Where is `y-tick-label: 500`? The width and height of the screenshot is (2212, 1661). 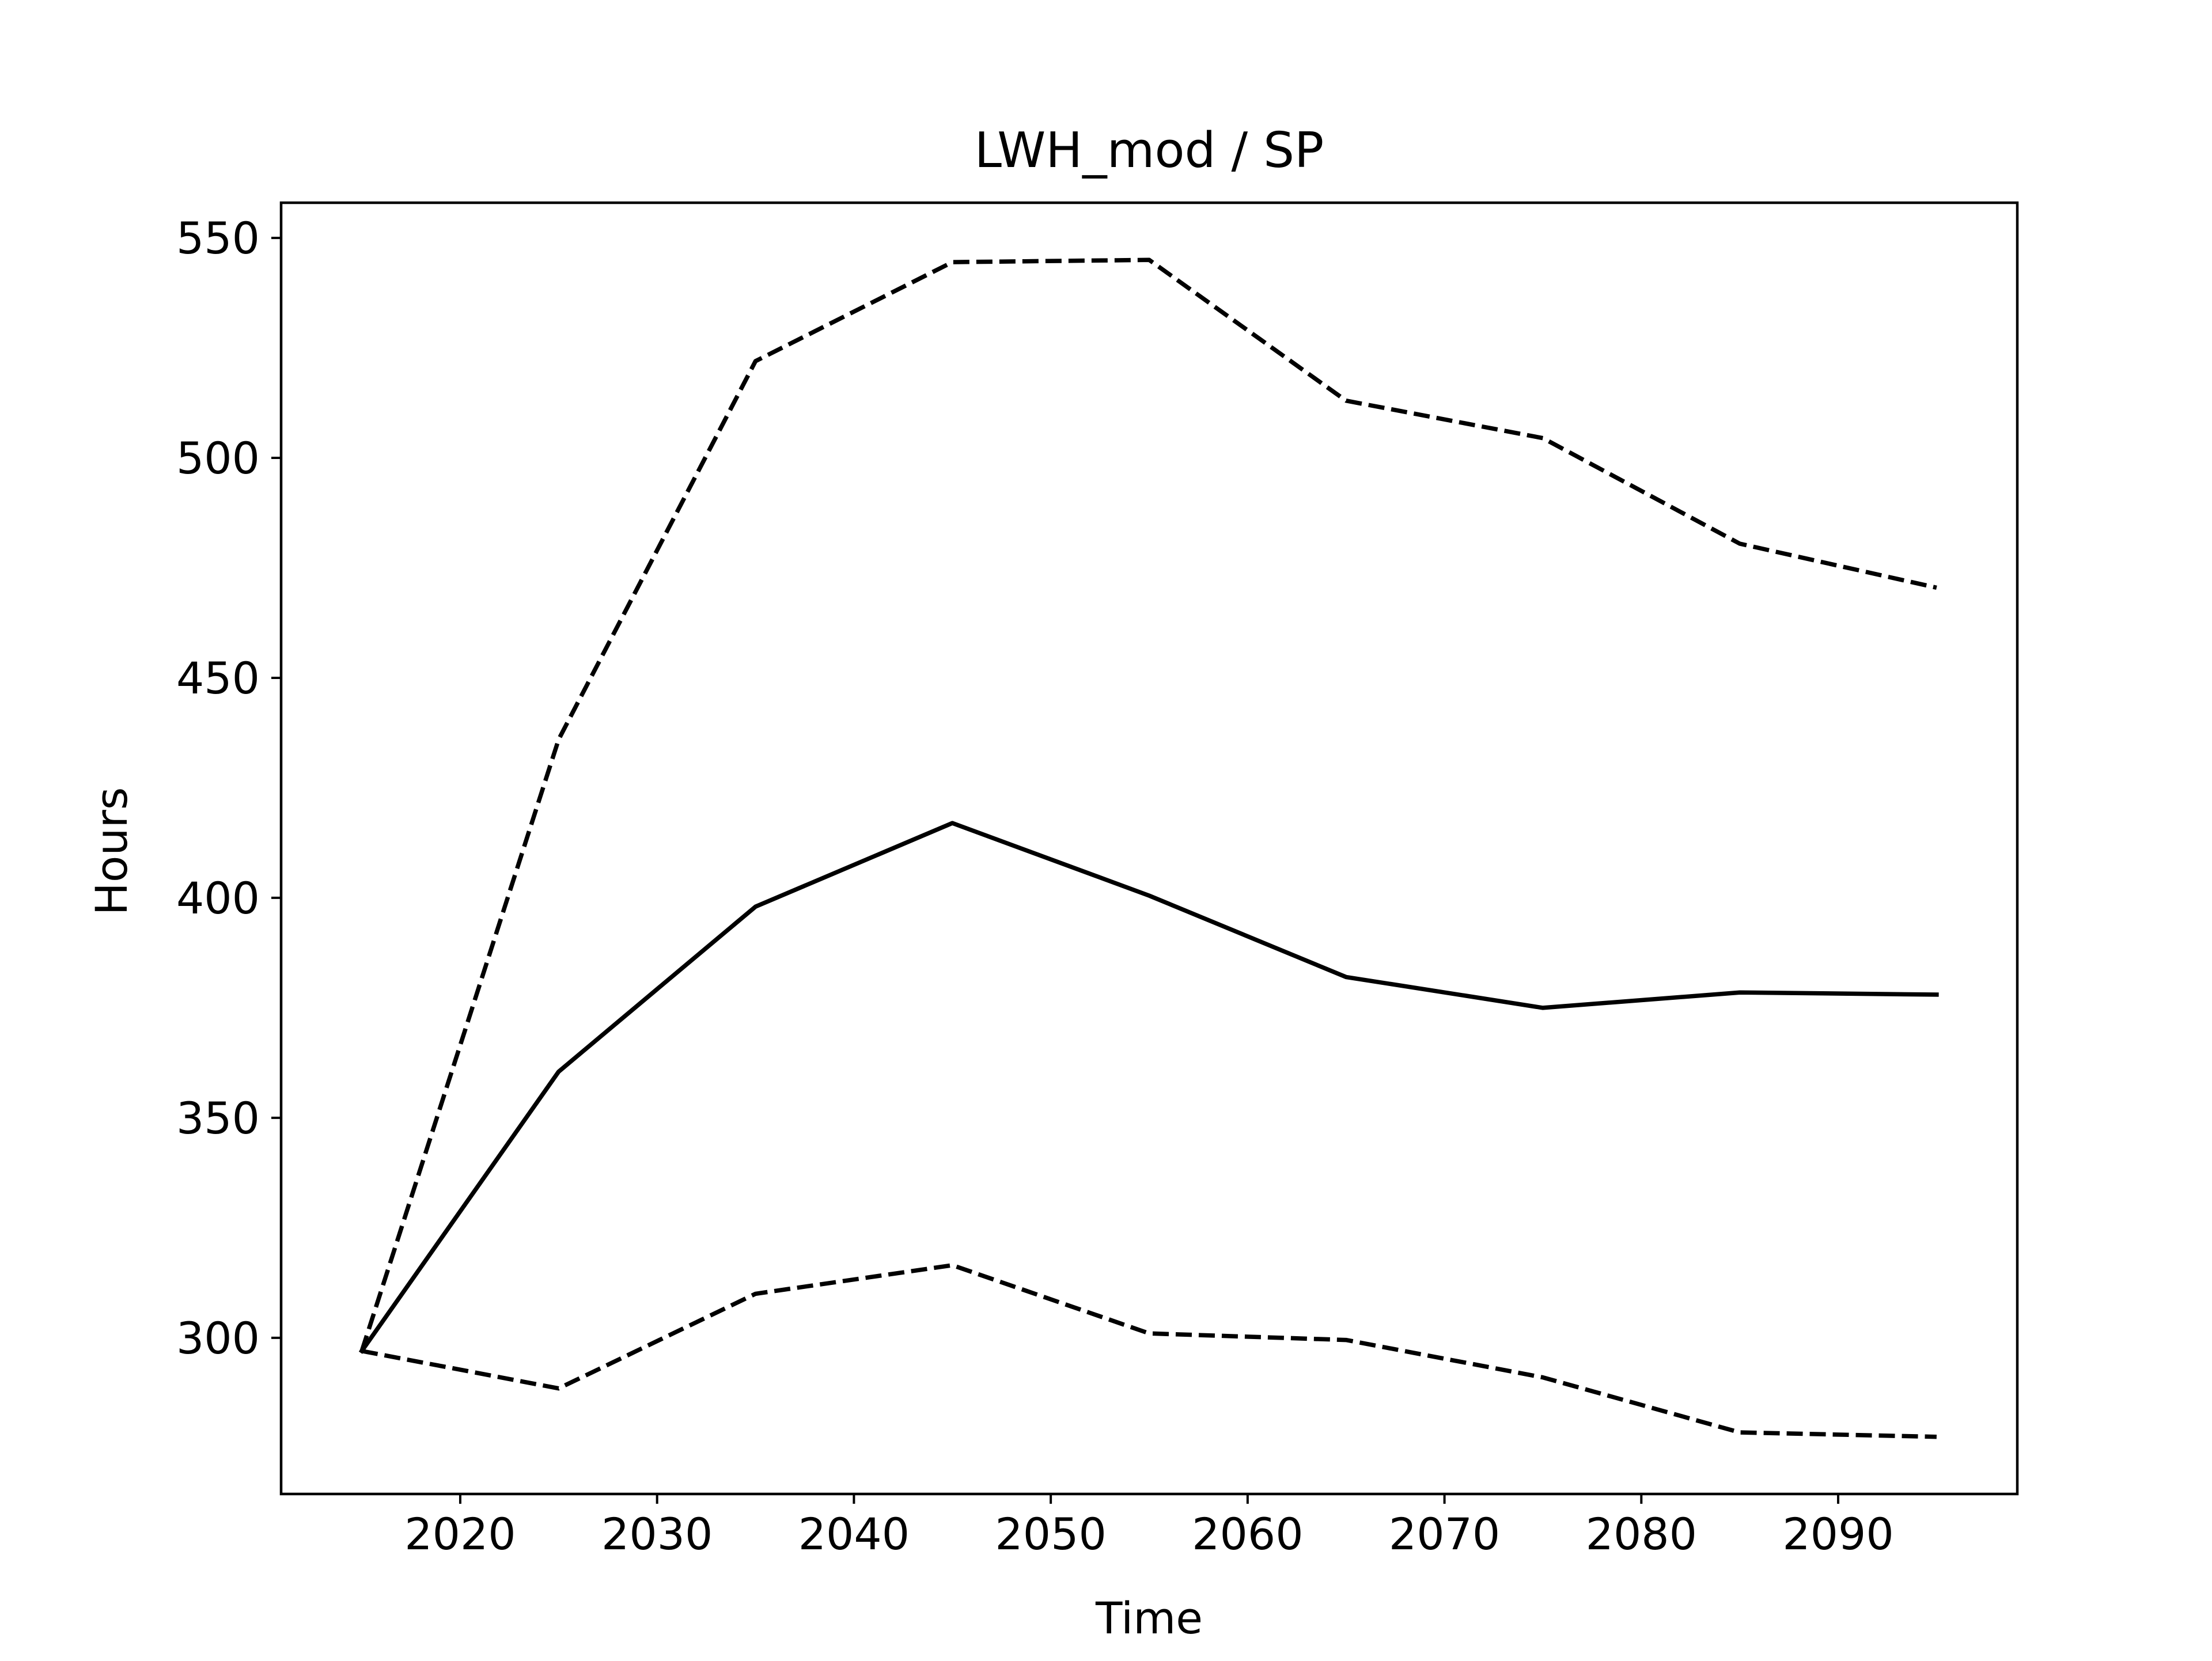
y-tick-label: 500 is located at coordinates (218, 458).